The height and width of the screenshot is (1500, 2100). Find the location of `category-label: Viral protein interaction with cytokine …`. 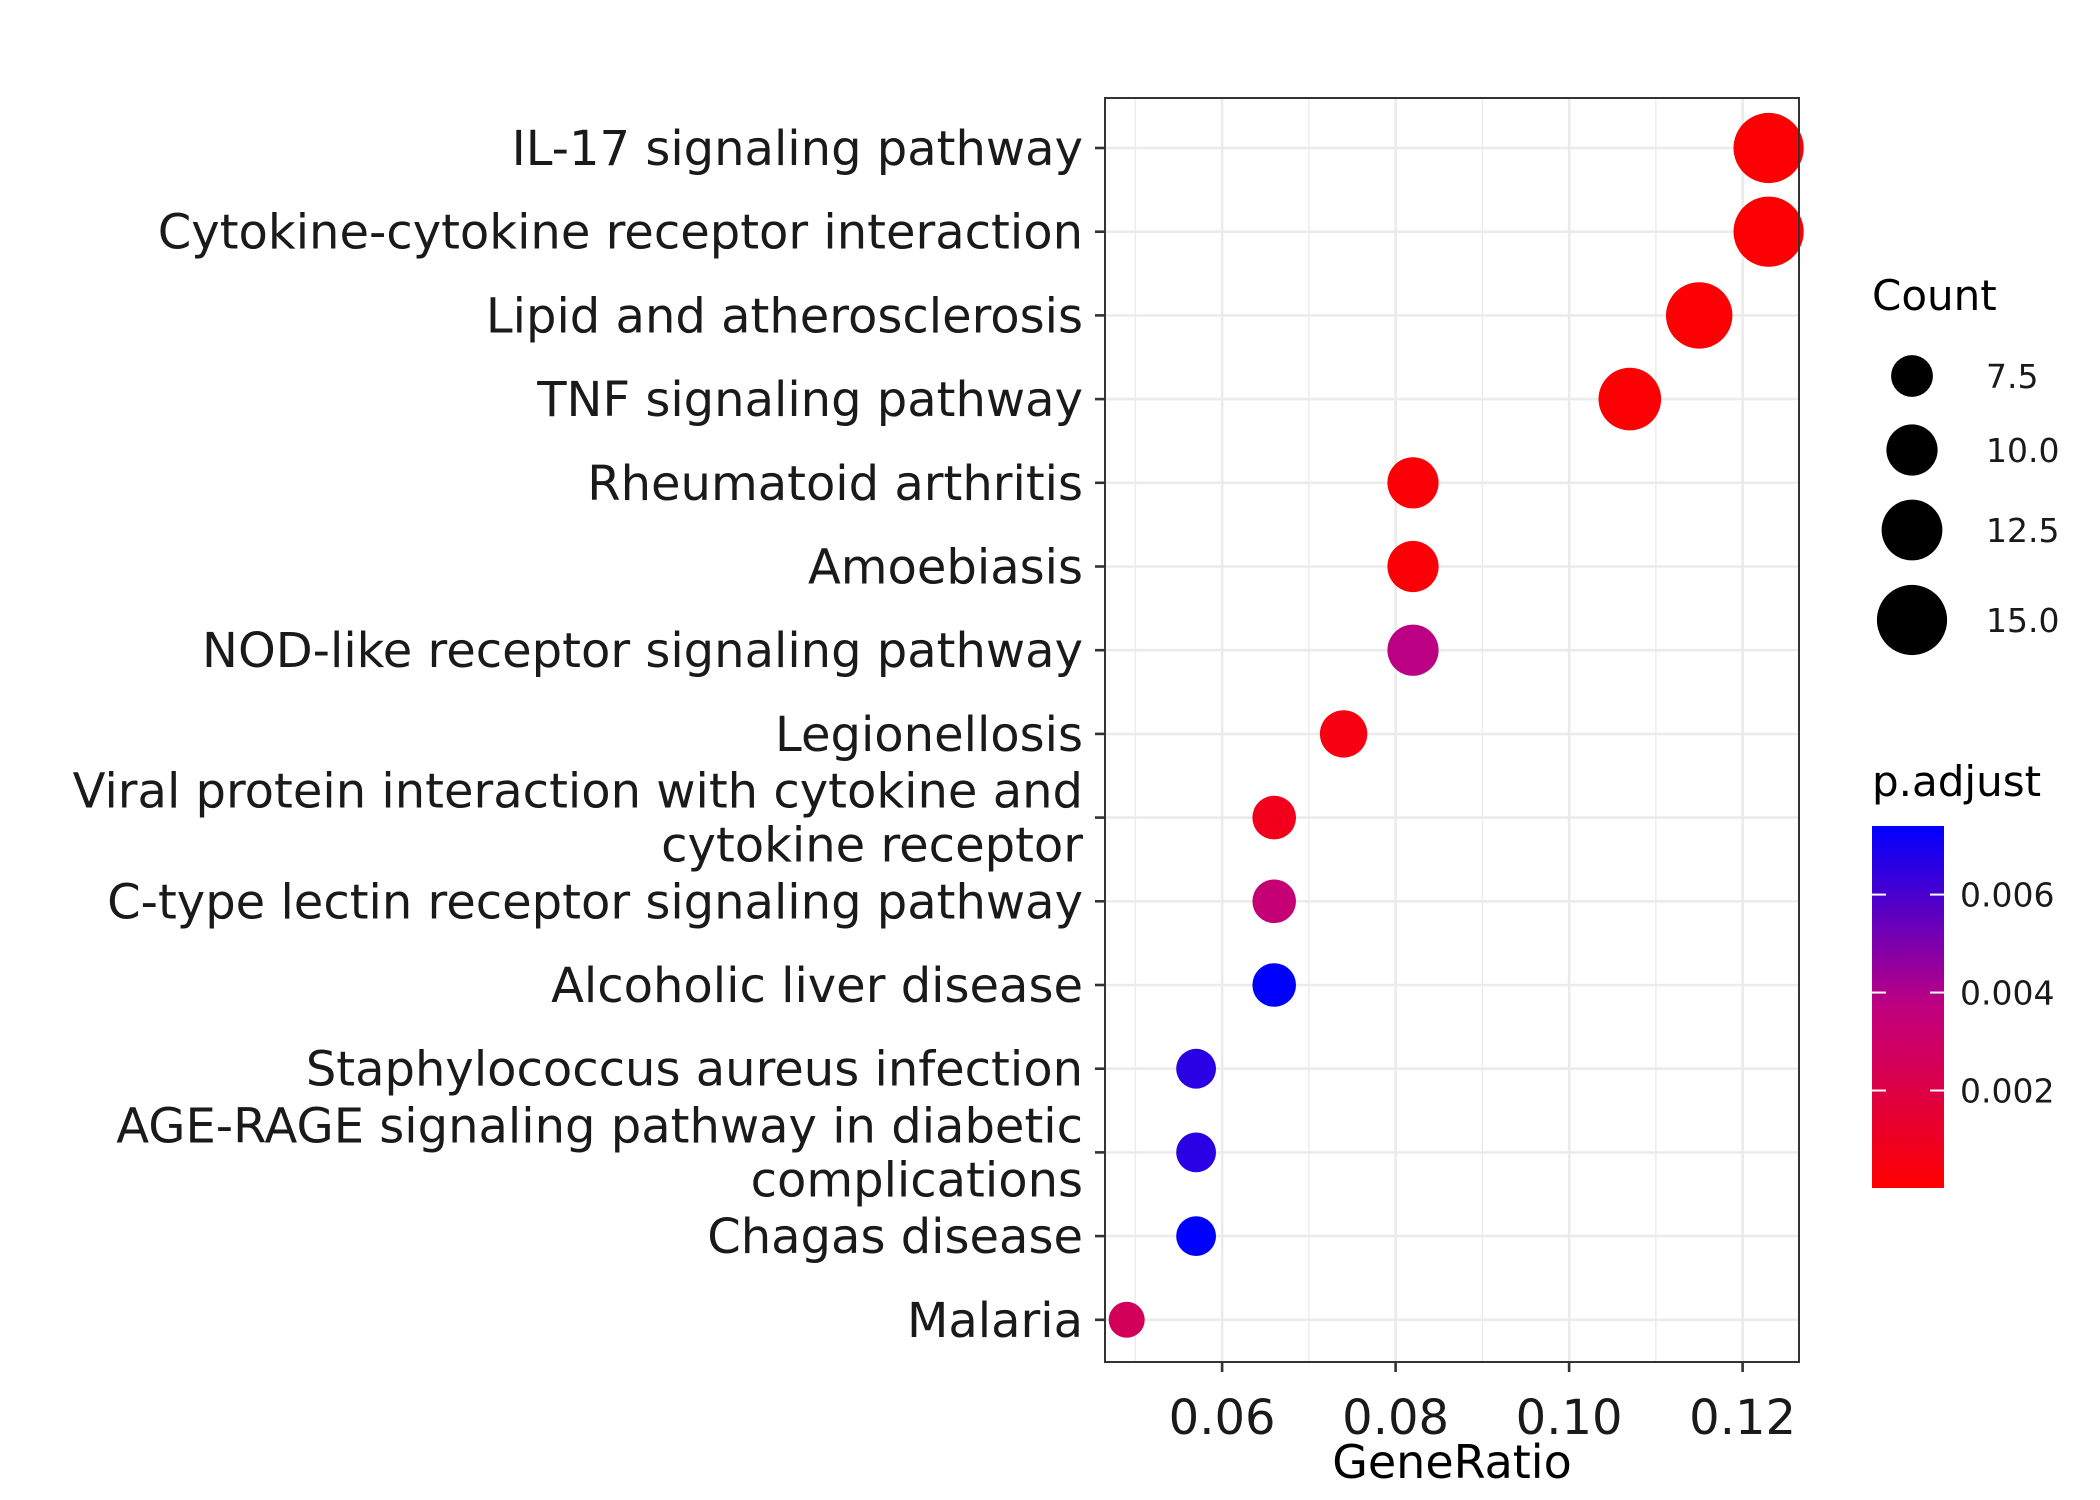

category-label: Viral protein interaction with cytokine … is located at coordinates (578, 819).